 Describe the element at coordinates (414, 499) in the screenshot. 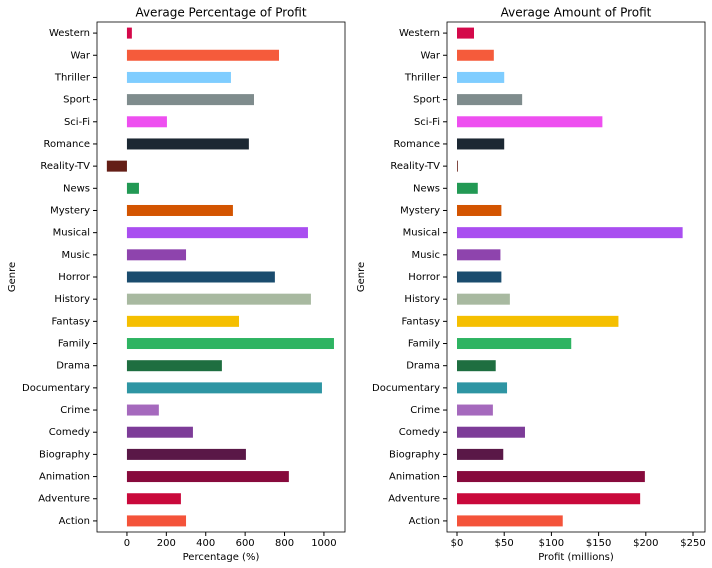

I see `y-tick-label: Adventure` at that location.